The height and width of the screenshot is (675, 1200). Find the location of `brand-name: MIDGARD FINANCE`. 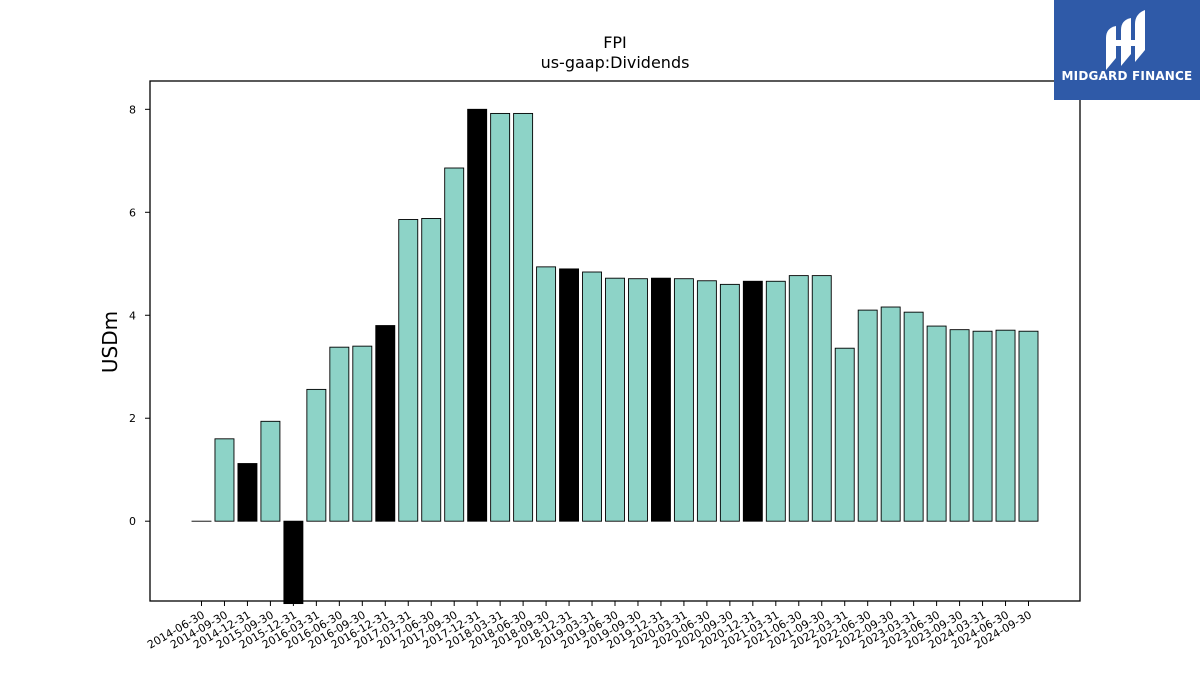

brand-name: MIDGARD FINANCE is located at coordinates (1127, 76).